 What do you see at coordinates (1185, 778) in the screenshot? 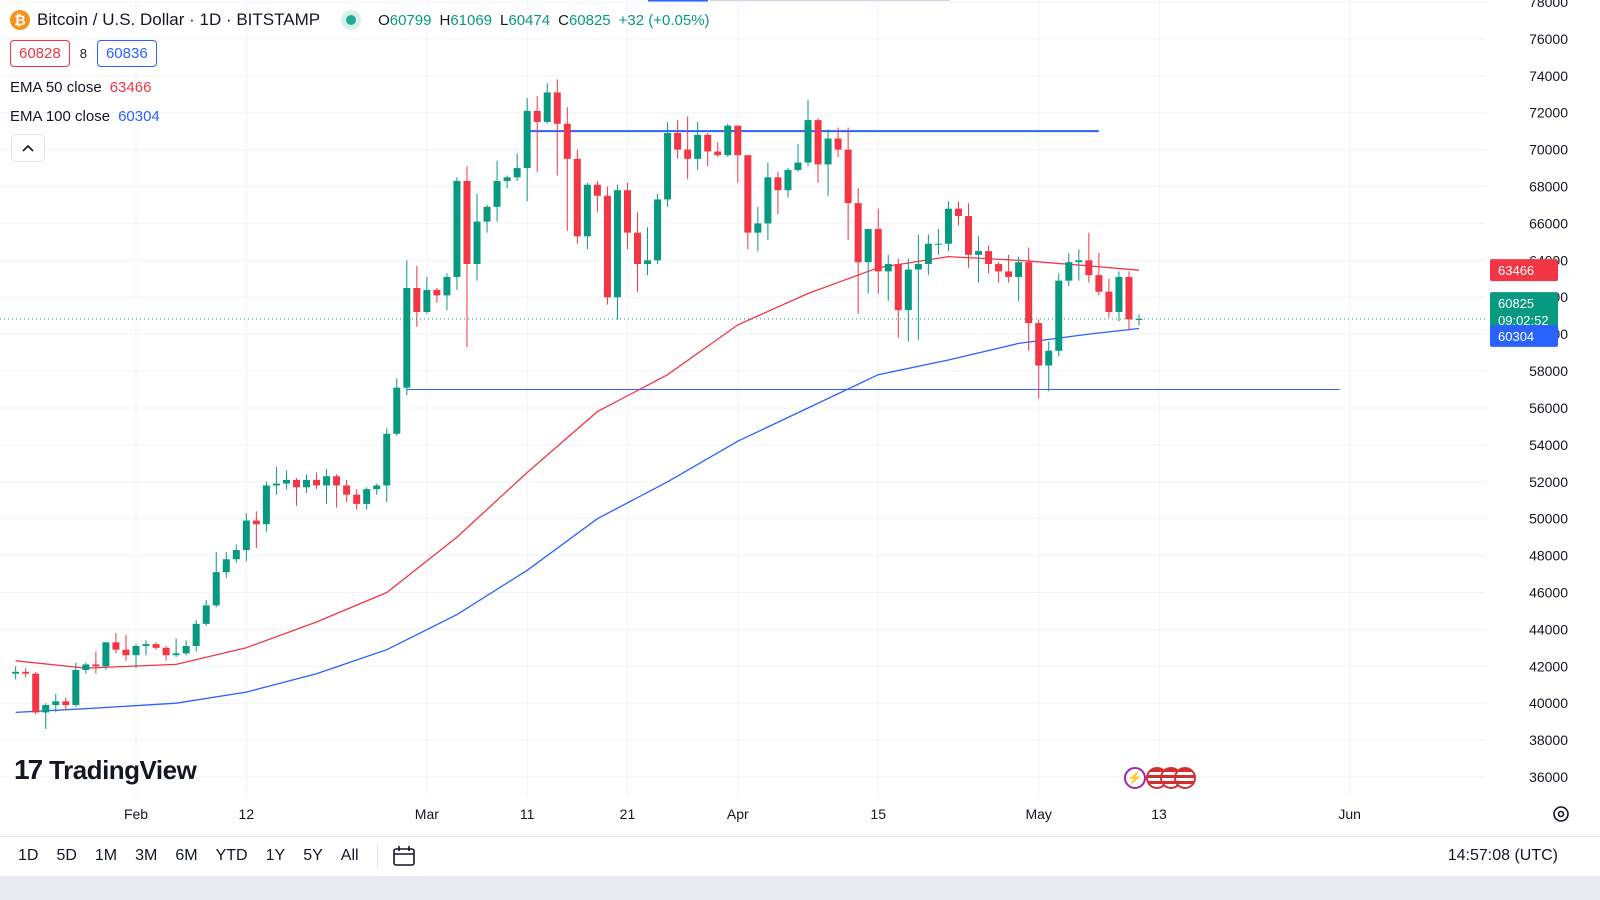
I see `us-flag-icon` at bounding box center [1185, 778].